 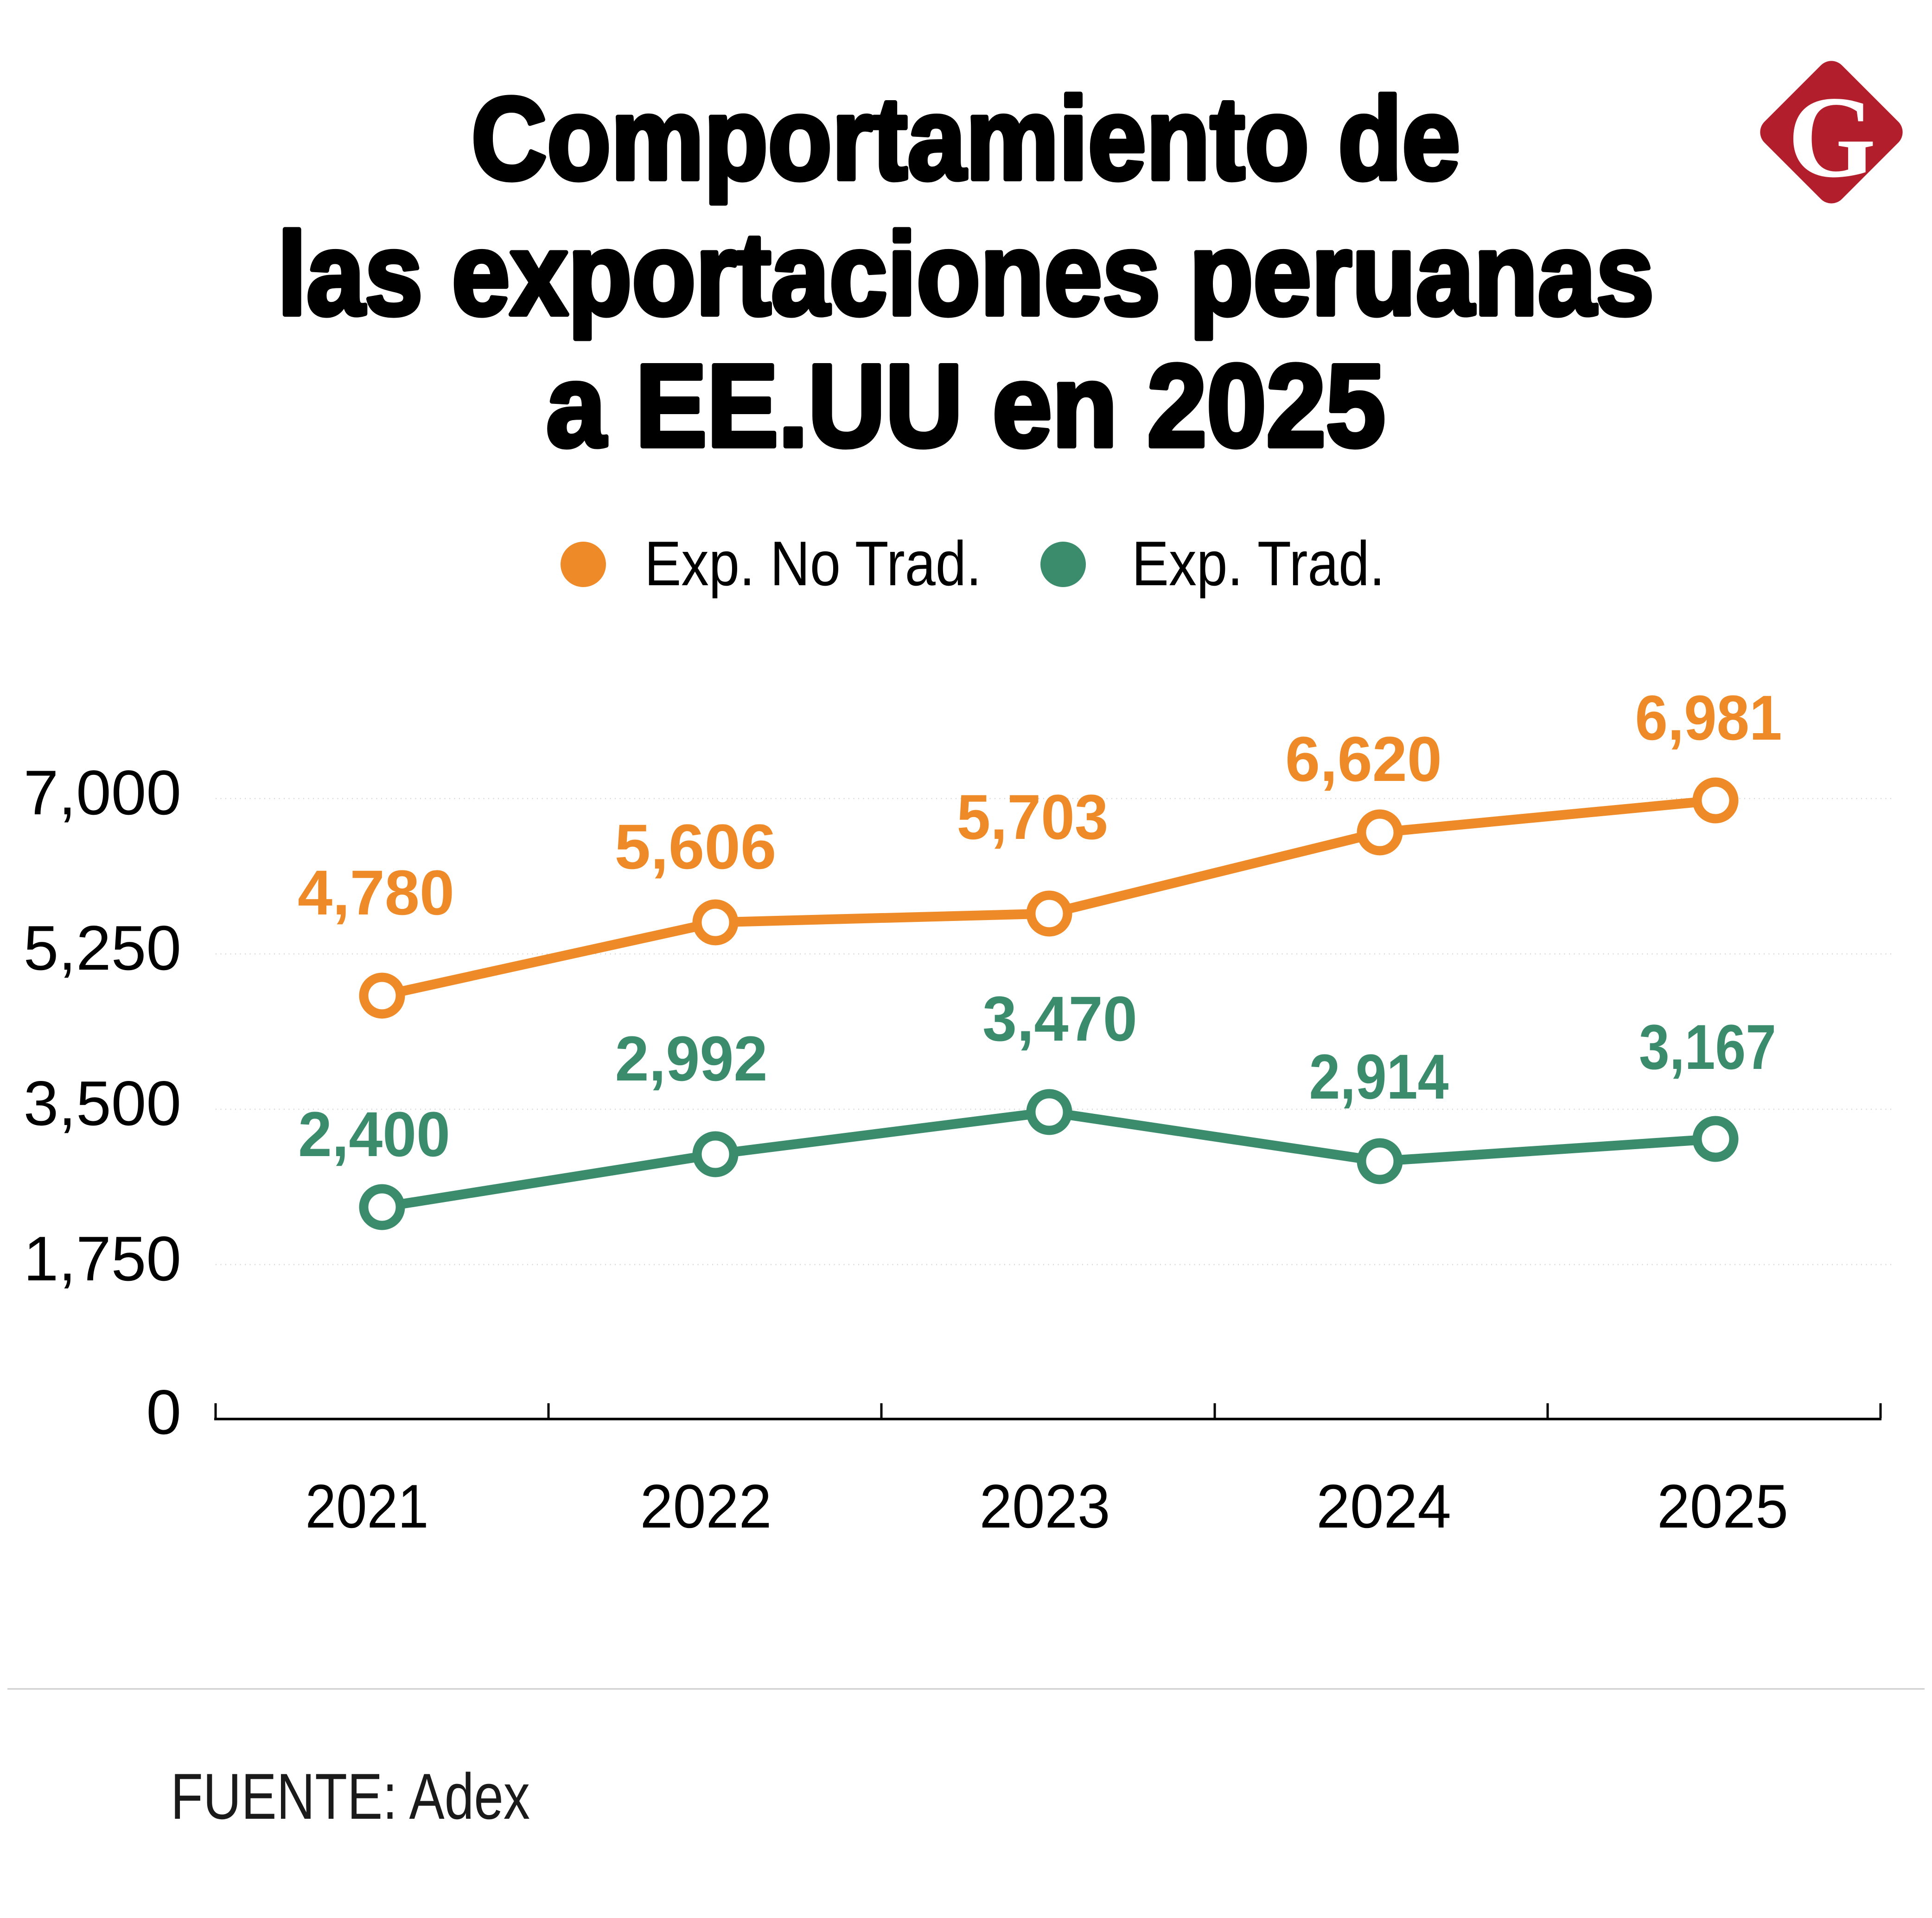 What do you see at coordinates (692, 1058) in the screenshot?
I see `svg-text: 2,992` at bounding box center [692, 1058].